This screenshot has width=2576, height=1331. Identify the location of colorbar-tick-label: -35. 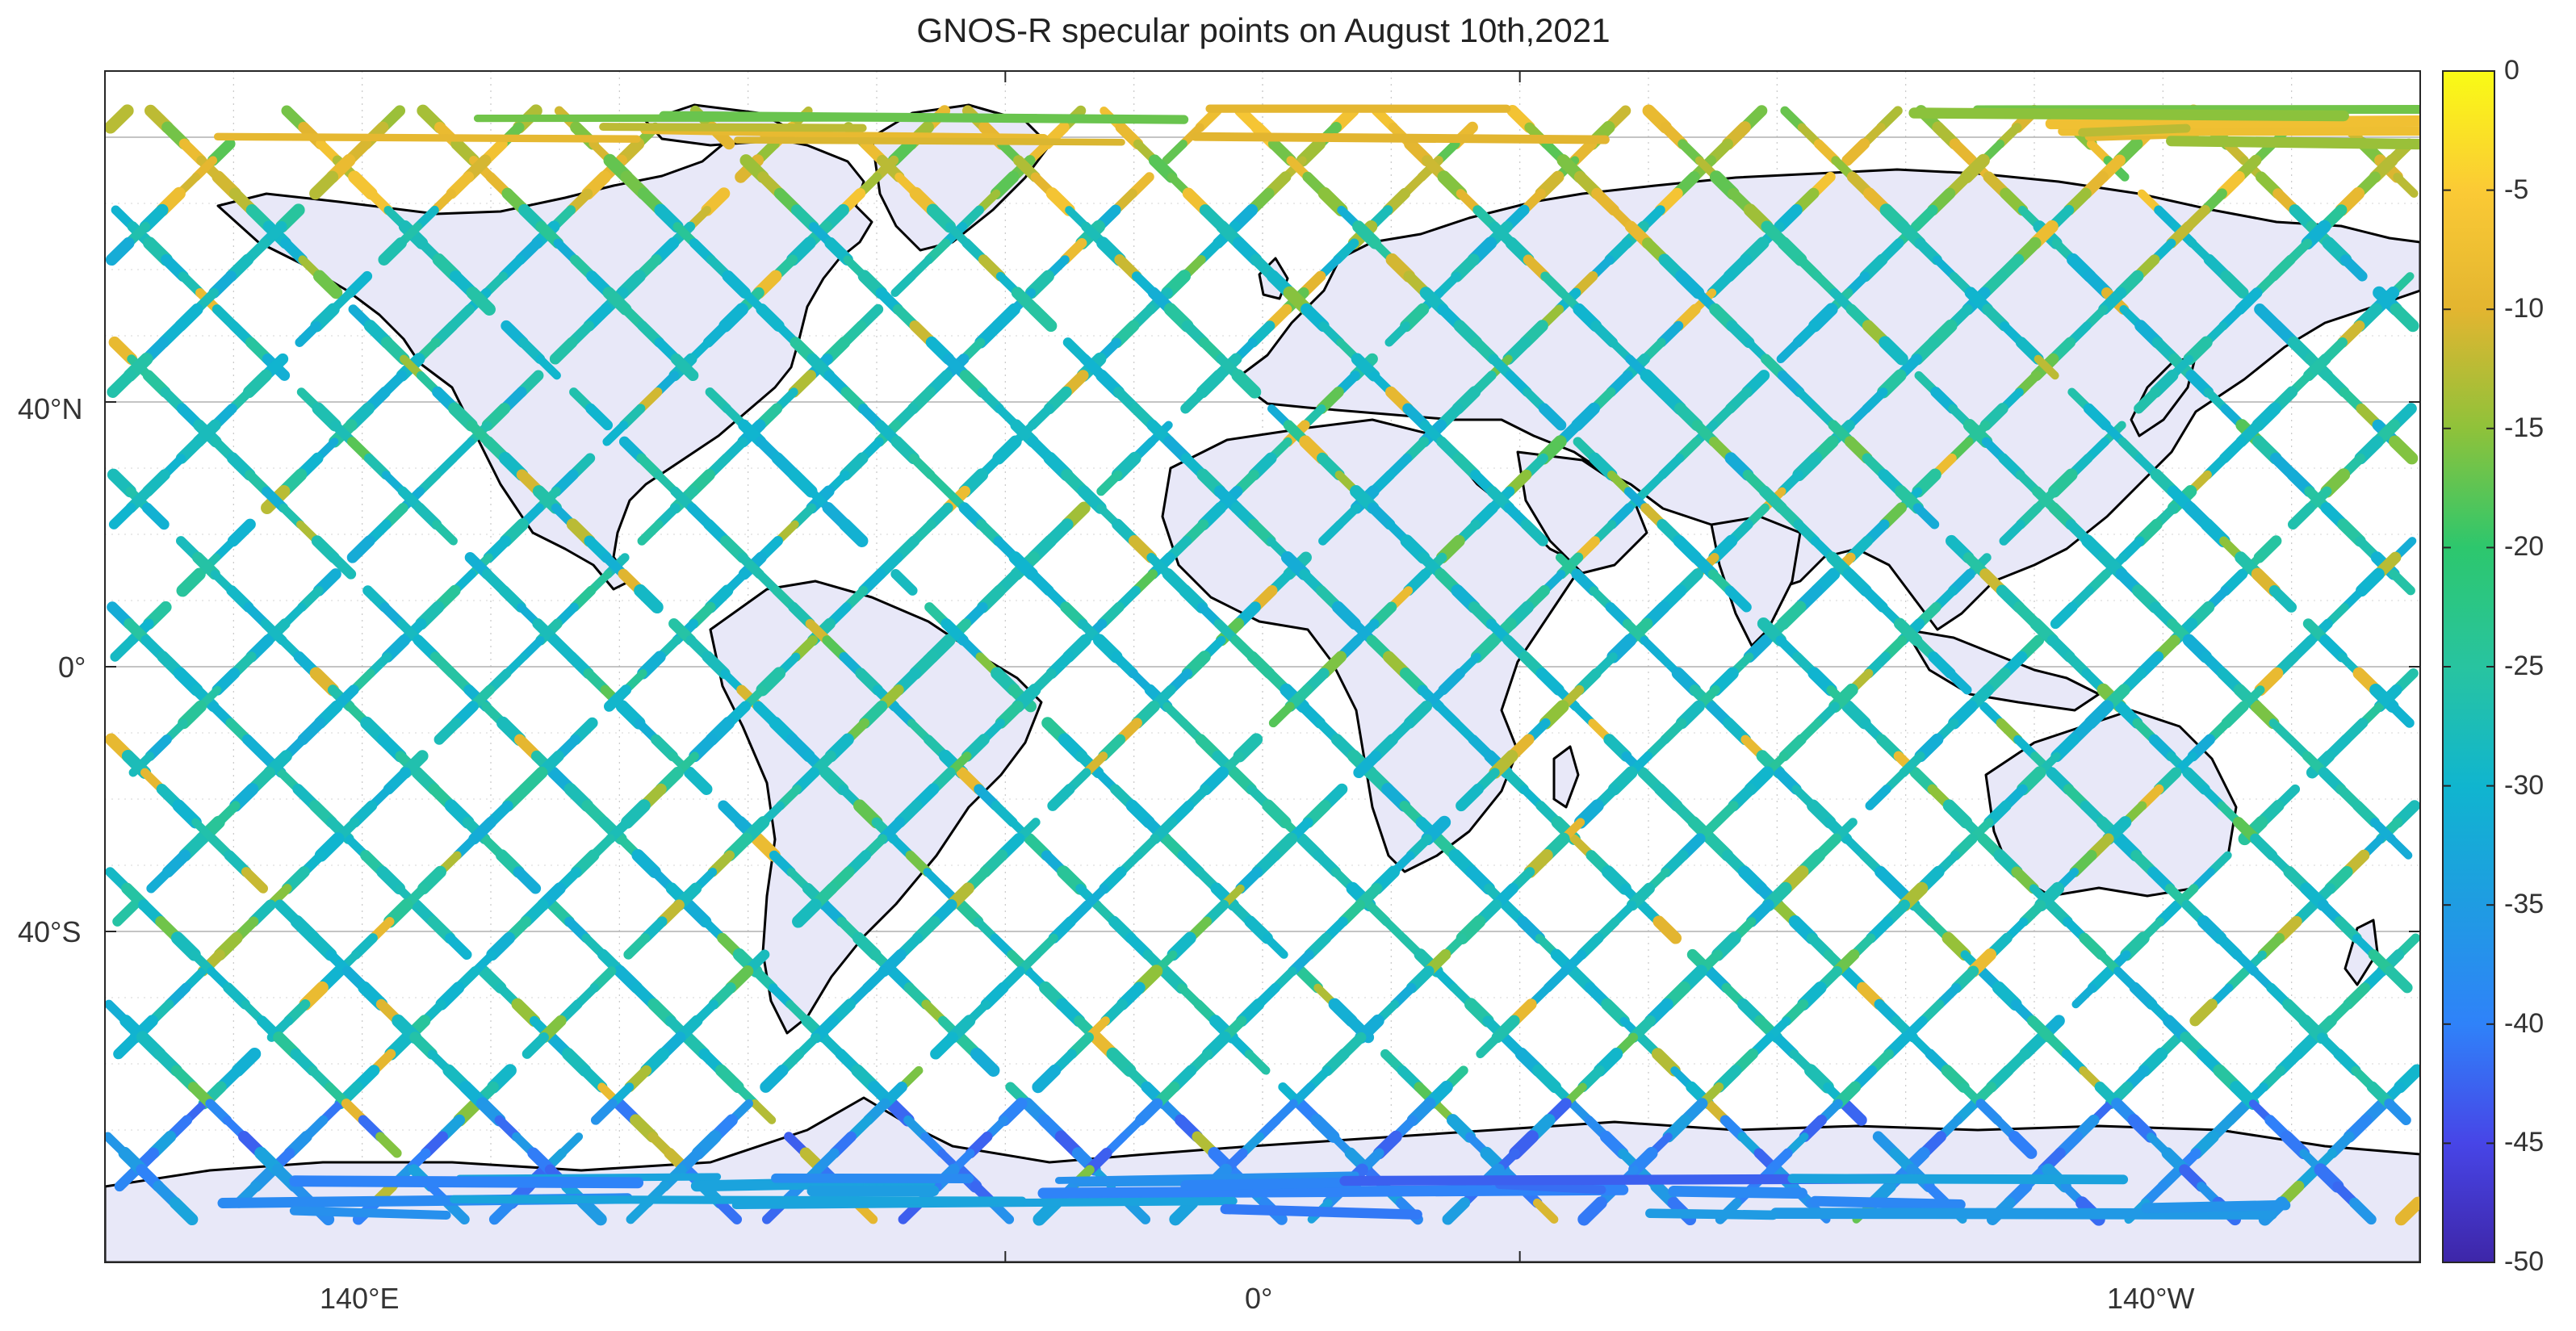
(2524, 904).